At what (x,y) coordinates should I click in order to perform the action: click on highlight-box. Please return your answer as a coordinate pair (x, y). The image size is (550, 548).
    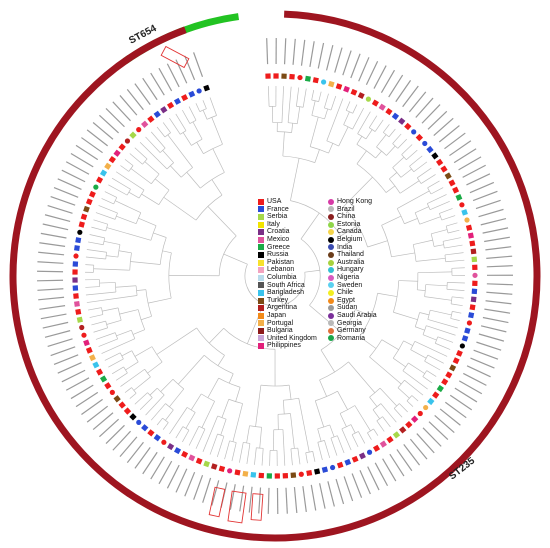
    Looking at the image, I should click on (175, 57).